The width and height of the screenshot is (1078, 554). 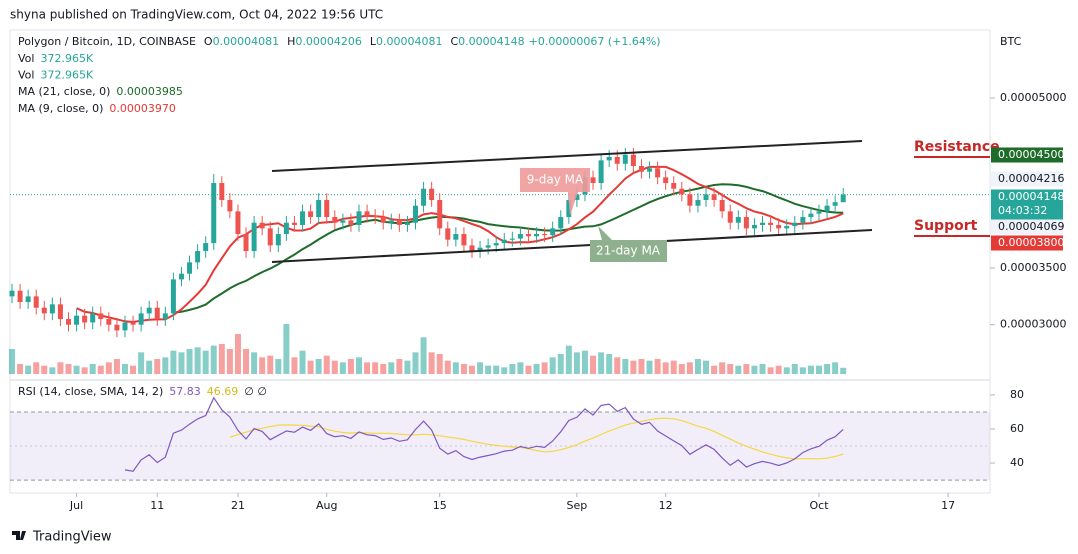 I want to click on ma-label: MA (21, close, 0), so click(x=64, y=91).